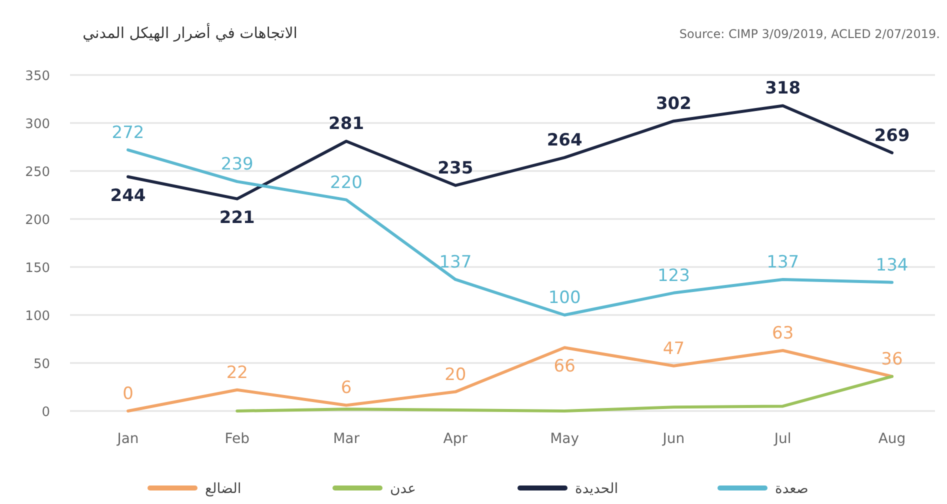  Describe the element at coordinates (237, 439) in the screenshot. I see `x-tick-label: Feb` at that location.